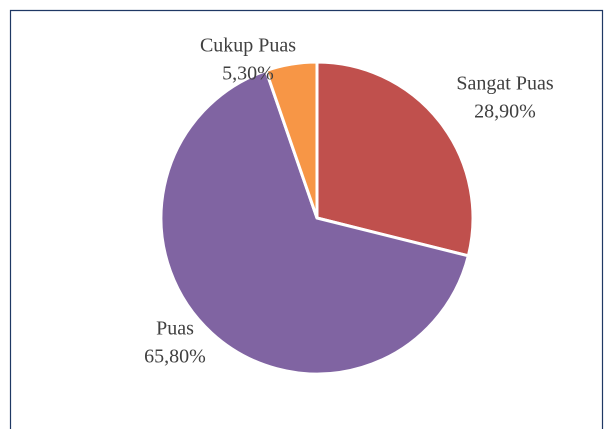  What do you see at coordinates (248, 74) in the screenshot?
I see `slice-value-label: 5,30%` at bounding box center [248, 74].